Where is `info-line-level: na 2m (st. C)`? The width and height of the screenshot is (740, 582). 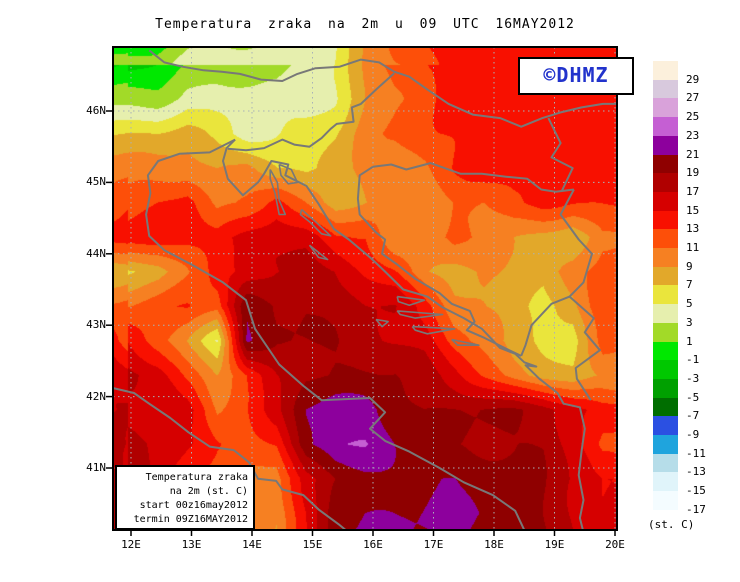 info-line-level: na 2m (st. C) is located at coordinates (208, 491).